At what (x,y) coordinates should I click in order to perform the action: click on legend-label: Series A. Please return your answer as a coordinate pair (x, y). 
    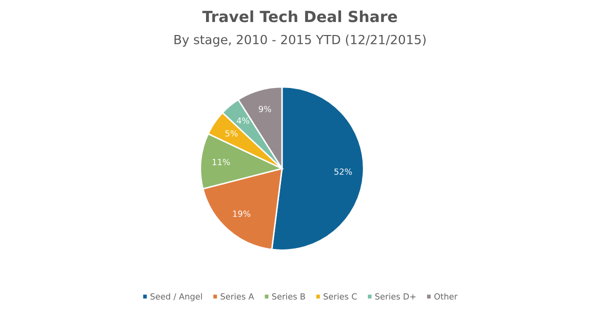
    Looking at the image, I should click on (237, 296).